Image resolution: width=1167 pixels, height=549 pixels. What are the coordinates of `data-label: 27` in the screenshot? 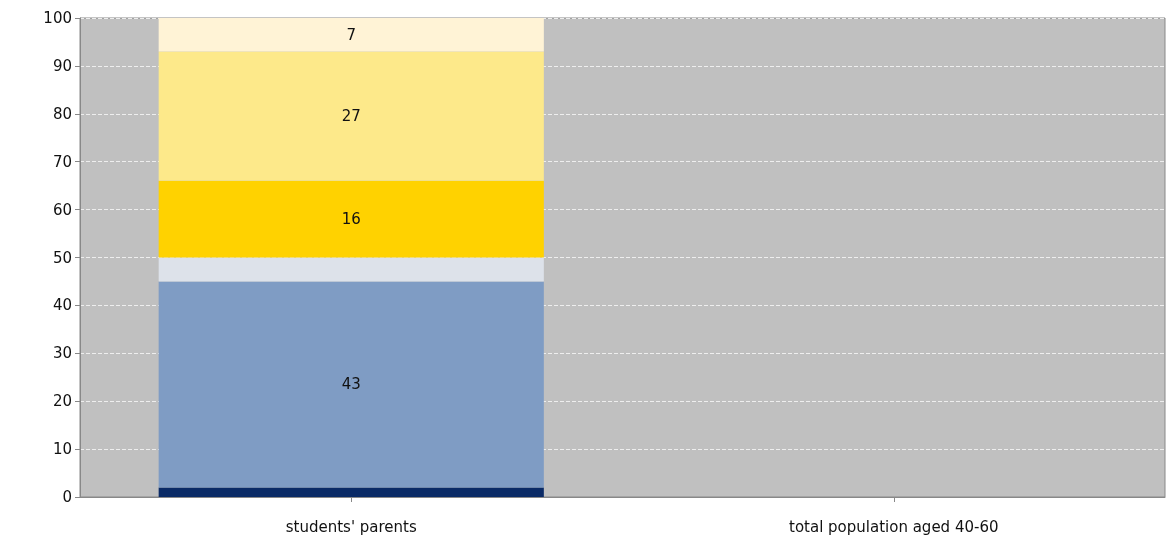 It's located at (351, 116).